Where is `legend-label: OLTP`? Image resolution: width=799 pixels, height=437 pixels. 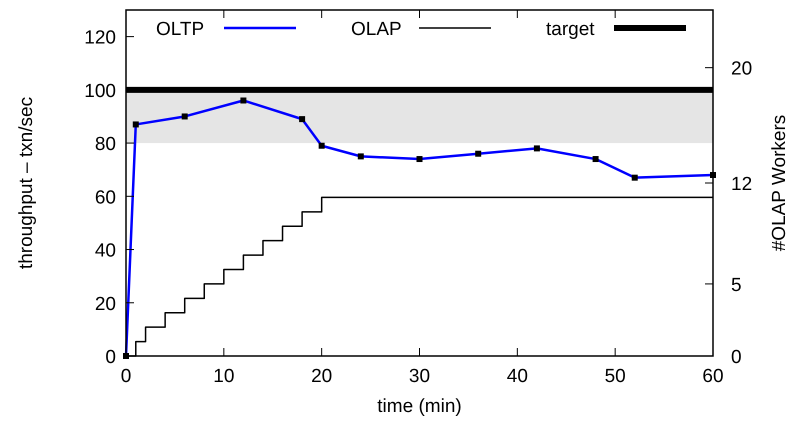
legend-label: OLTP is located at coordinates (180, 29).